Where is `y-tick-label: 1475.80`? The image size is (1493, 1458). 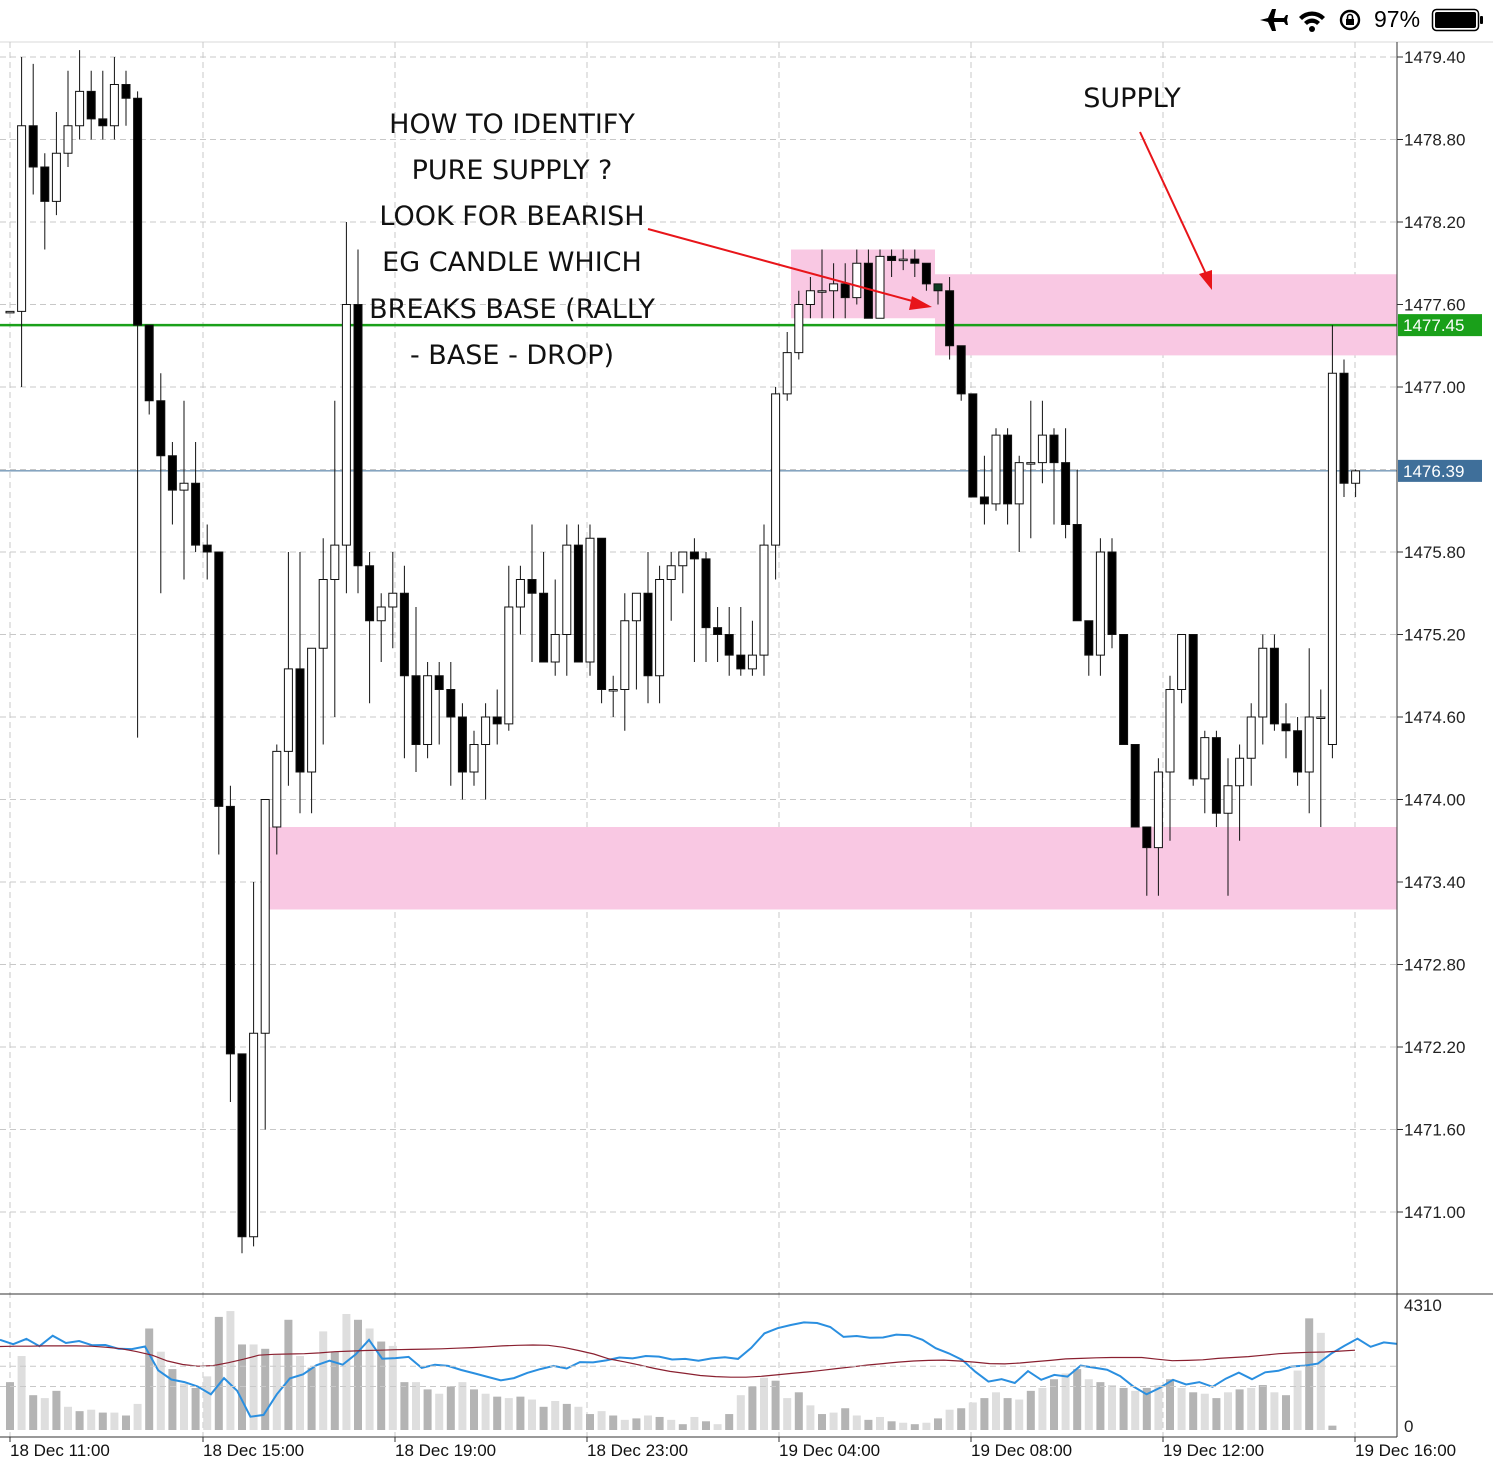
y-tick-label: 1475.80 is located at coordinates (1434, 552).